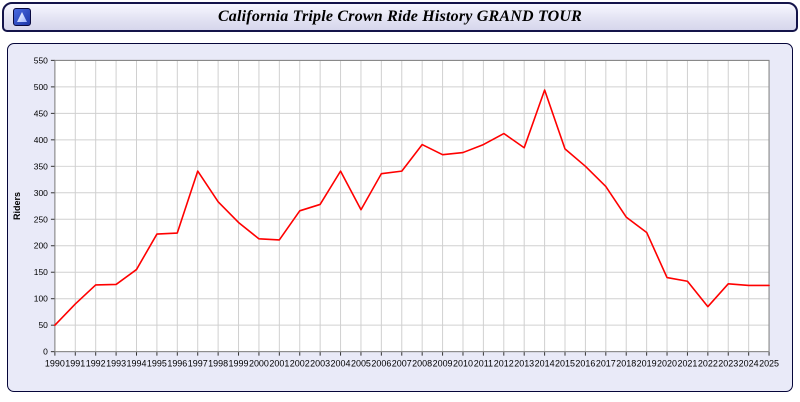 The height and width of the screenshot is (402, 800). What do you see at coordinates (41, 246) in the screenshot?
I see `y-tick-label: 200` at bounding box center [41, 246].